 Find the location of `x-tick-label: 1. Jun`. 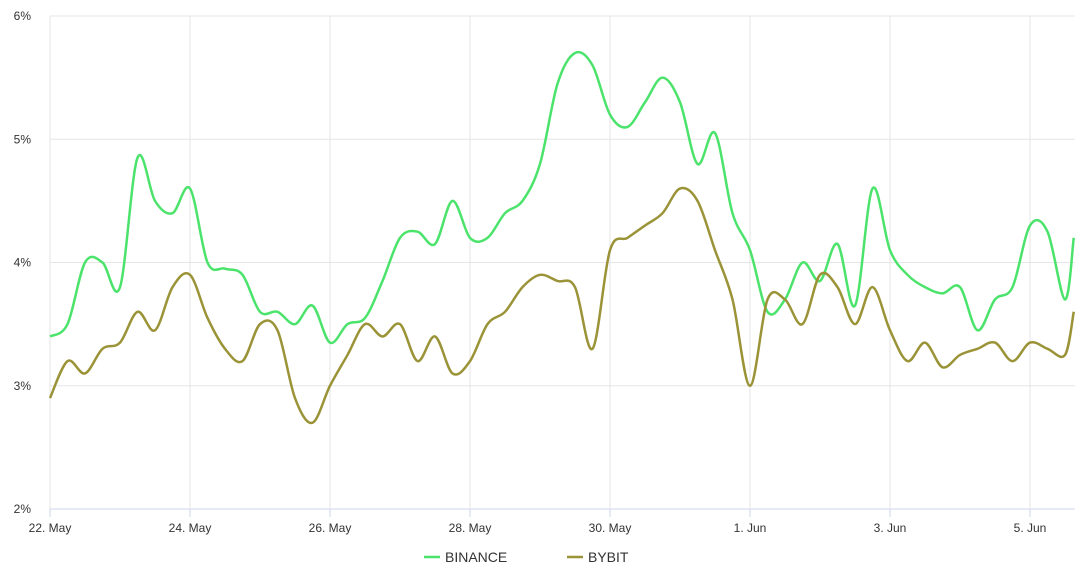

x-tick-label: 1. Jun is located at coordinates (750, 528).